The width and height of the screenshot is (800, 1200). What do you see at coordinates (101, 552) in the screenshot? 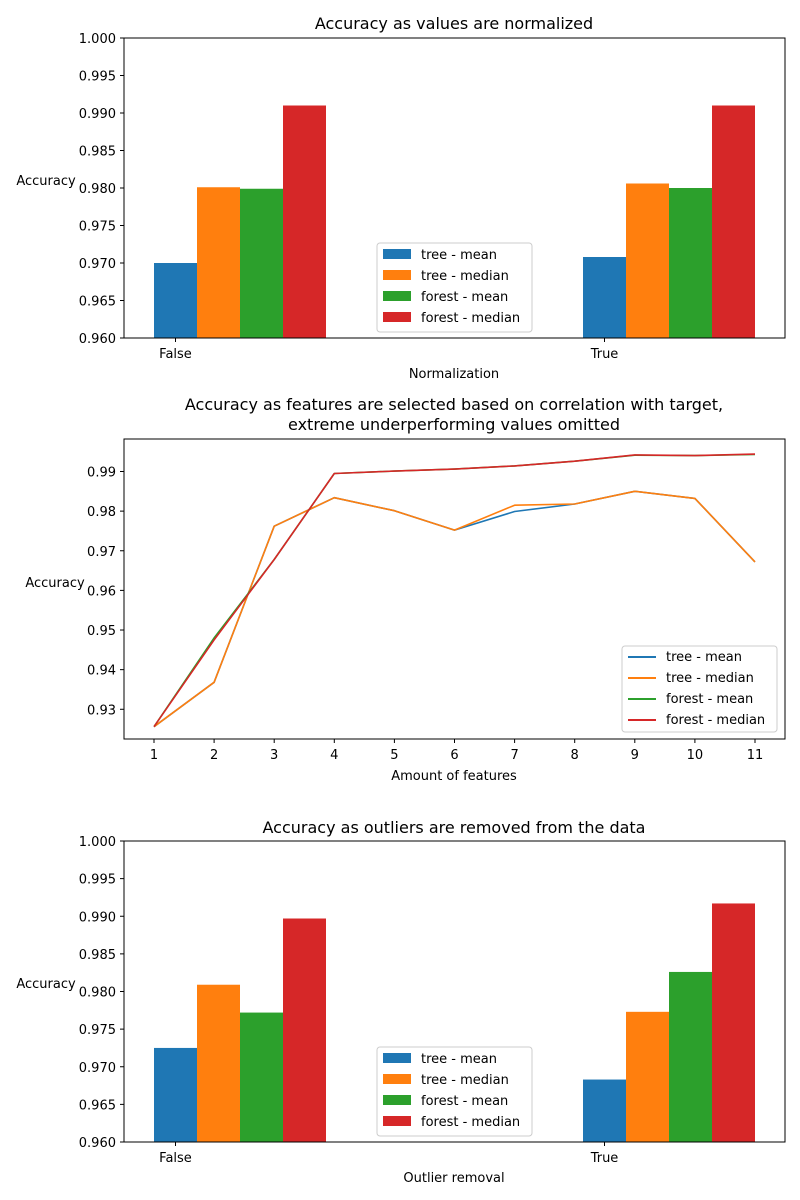
I see `y-tick-label: 0.97` at bounding box center [101, 552].